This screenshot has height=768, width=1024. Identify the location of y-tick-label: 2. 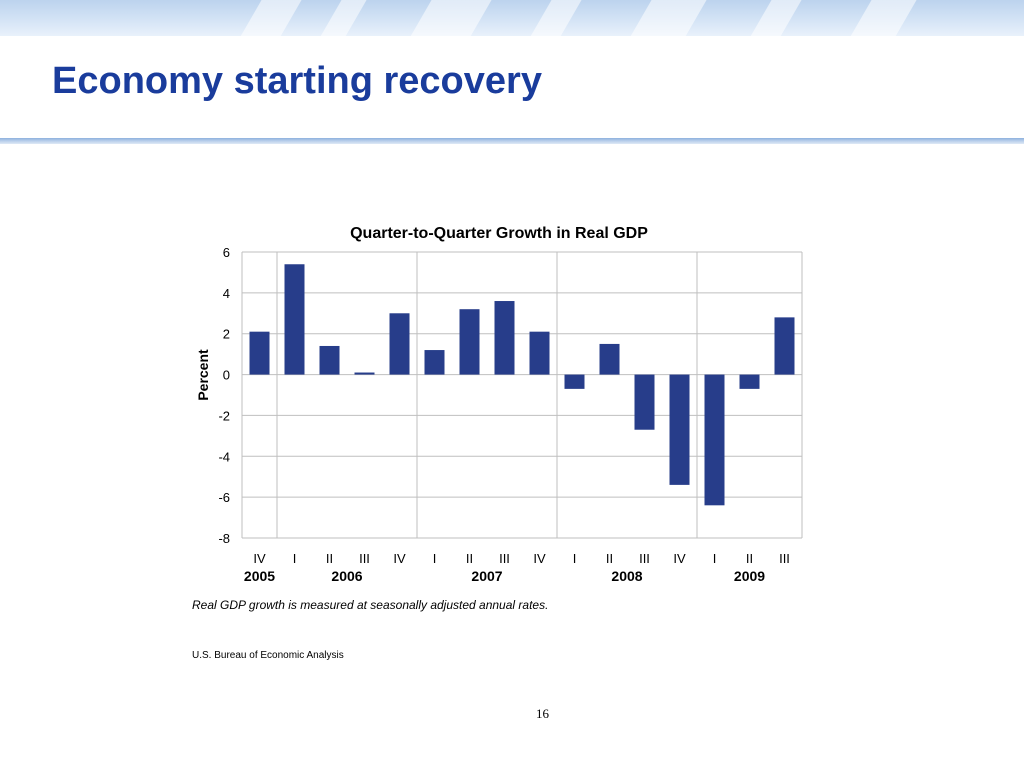
(226, 334).